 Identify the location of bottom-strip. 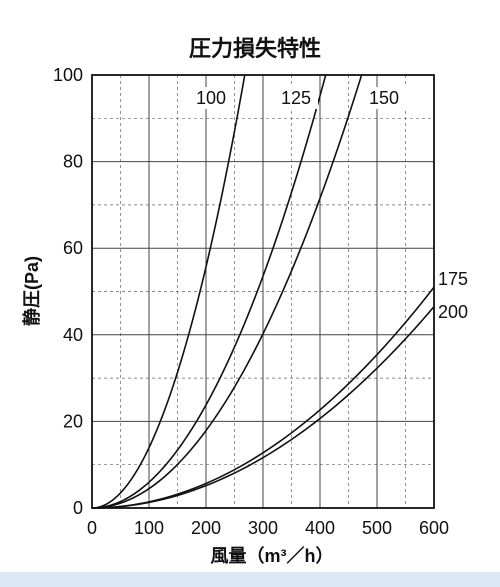
(250, 579).